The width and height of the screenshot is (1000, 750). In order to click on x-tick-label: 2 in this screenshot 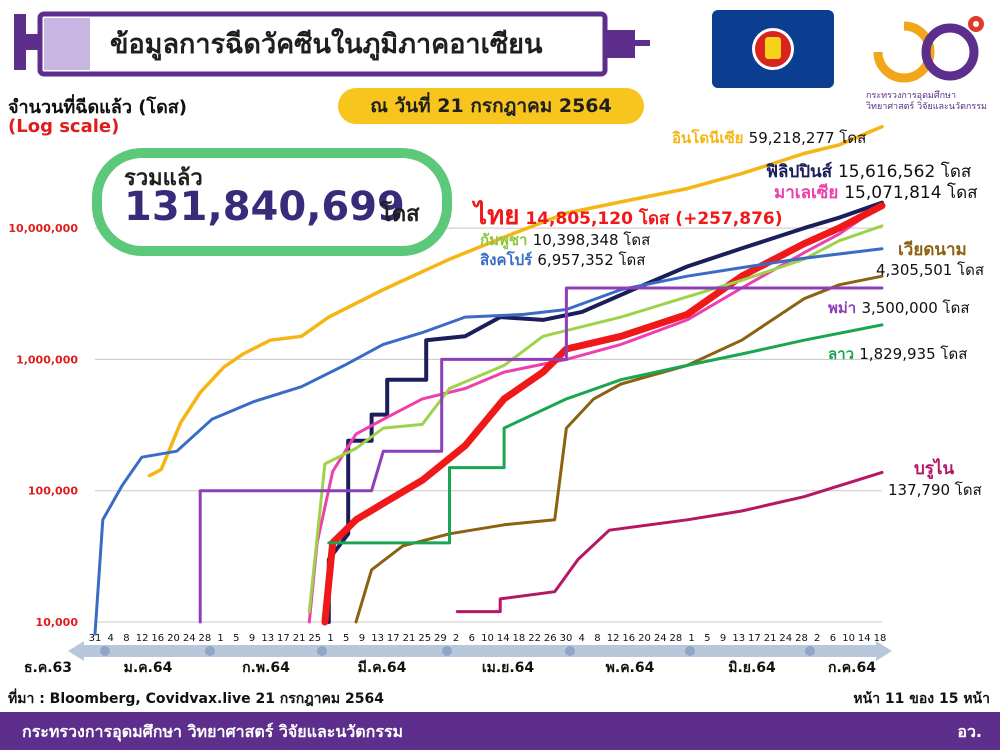, I will do `click(456, 638)`.